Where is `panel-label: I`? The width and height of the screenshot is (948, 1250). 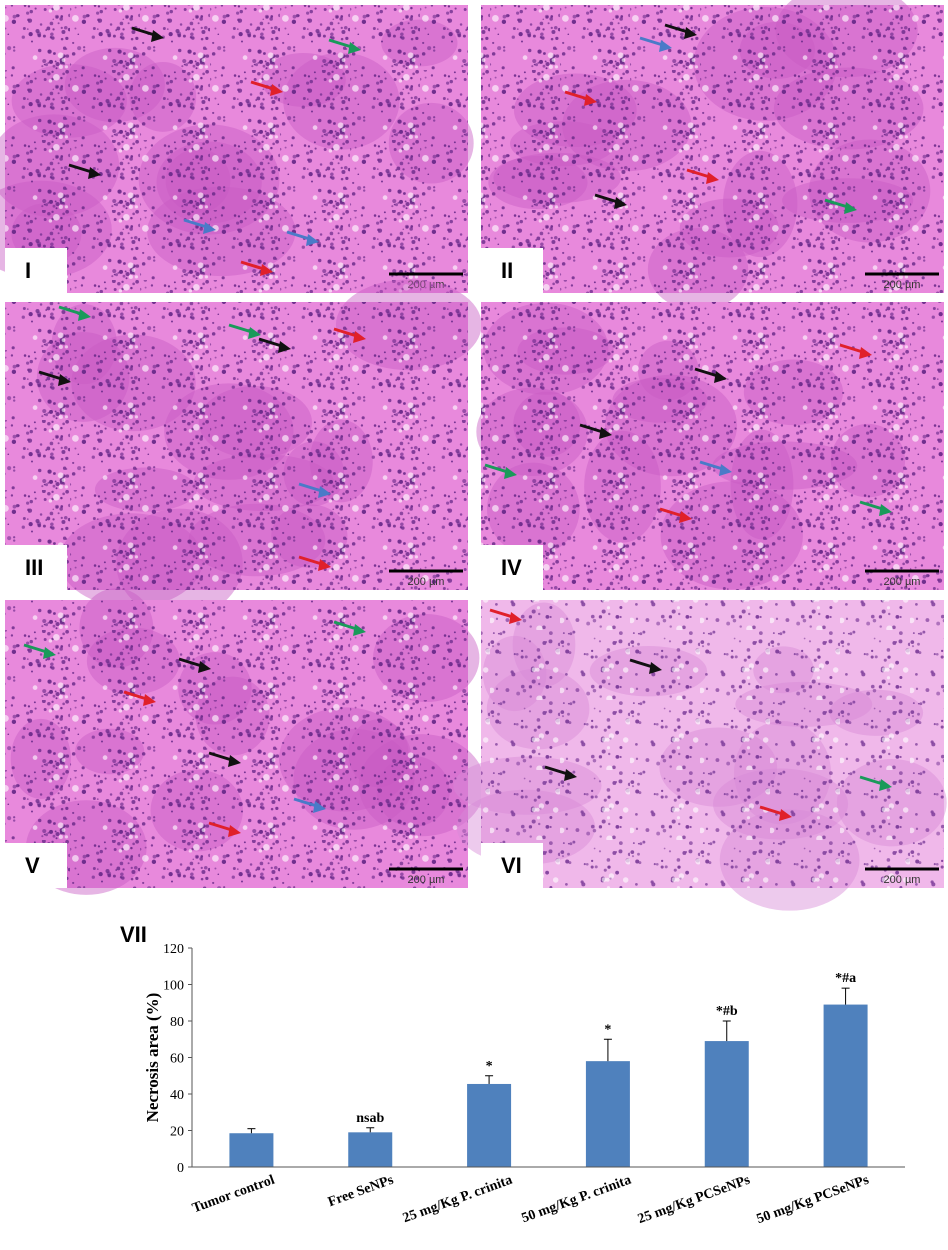 panel-label: I is located at coordinates (28, 270).